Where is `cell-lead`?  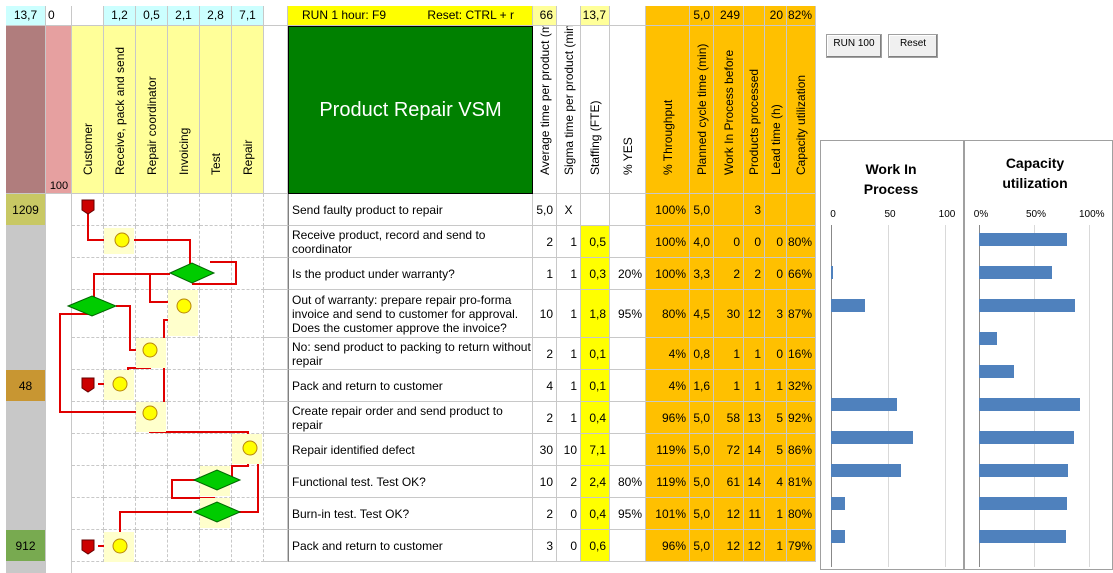 cell-lead is located at coordinates (776, 210).